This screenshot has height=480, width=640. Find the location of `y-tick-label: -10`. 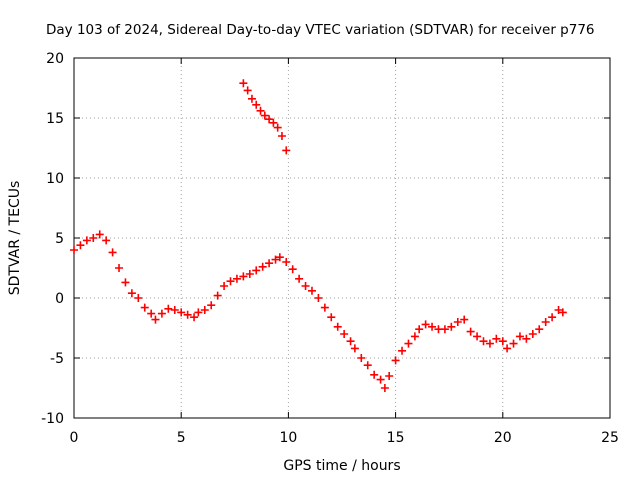

y-tick-label: -10 is located at coordinates (52, 419).